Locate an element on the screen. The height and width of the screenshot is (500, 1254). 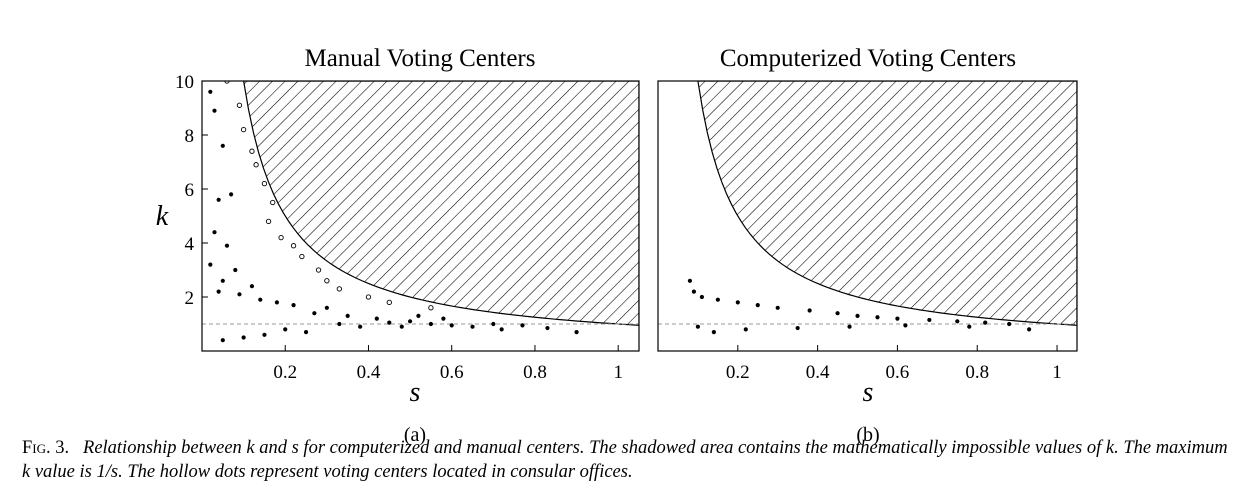
panel-b-xticks: 0.2 0.4 0.6 0.8 1 is located at coordinates (894, 364).